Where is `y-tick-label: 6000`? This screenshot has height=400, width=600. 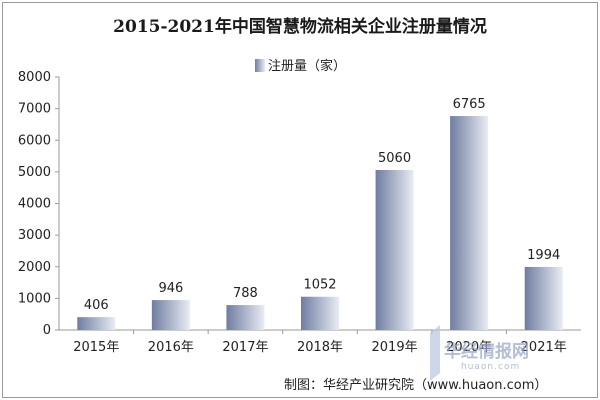
y-tick-label: 6000 is located at coordinates (34, 140).